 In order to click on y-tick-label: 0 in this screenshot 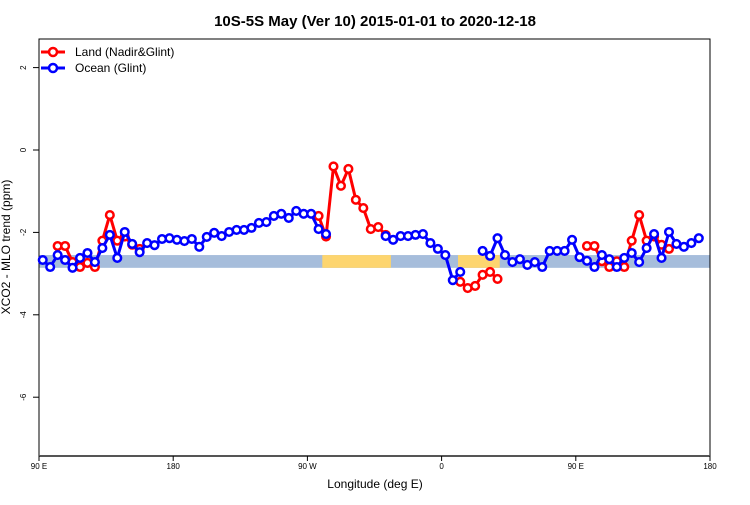, I will do `click(23, 149)`.